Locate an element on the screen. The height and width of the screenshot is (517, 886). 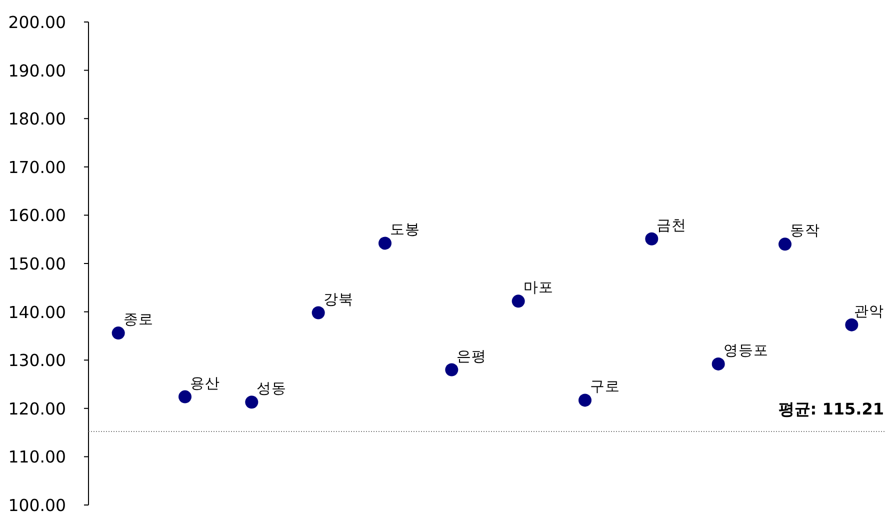
x-tick-label: 동작 is located at coordinates (805, 231).